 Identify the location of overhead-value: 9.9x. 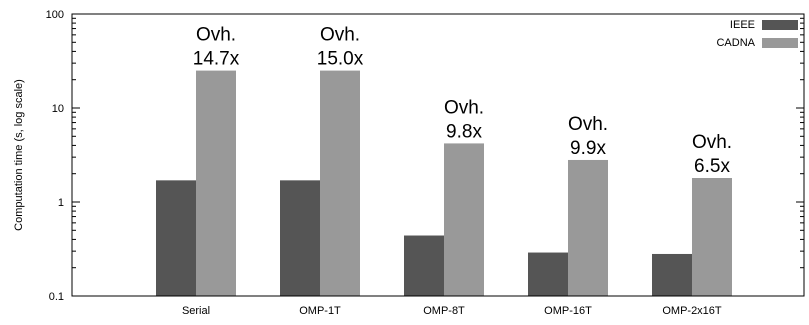
(588, 148).